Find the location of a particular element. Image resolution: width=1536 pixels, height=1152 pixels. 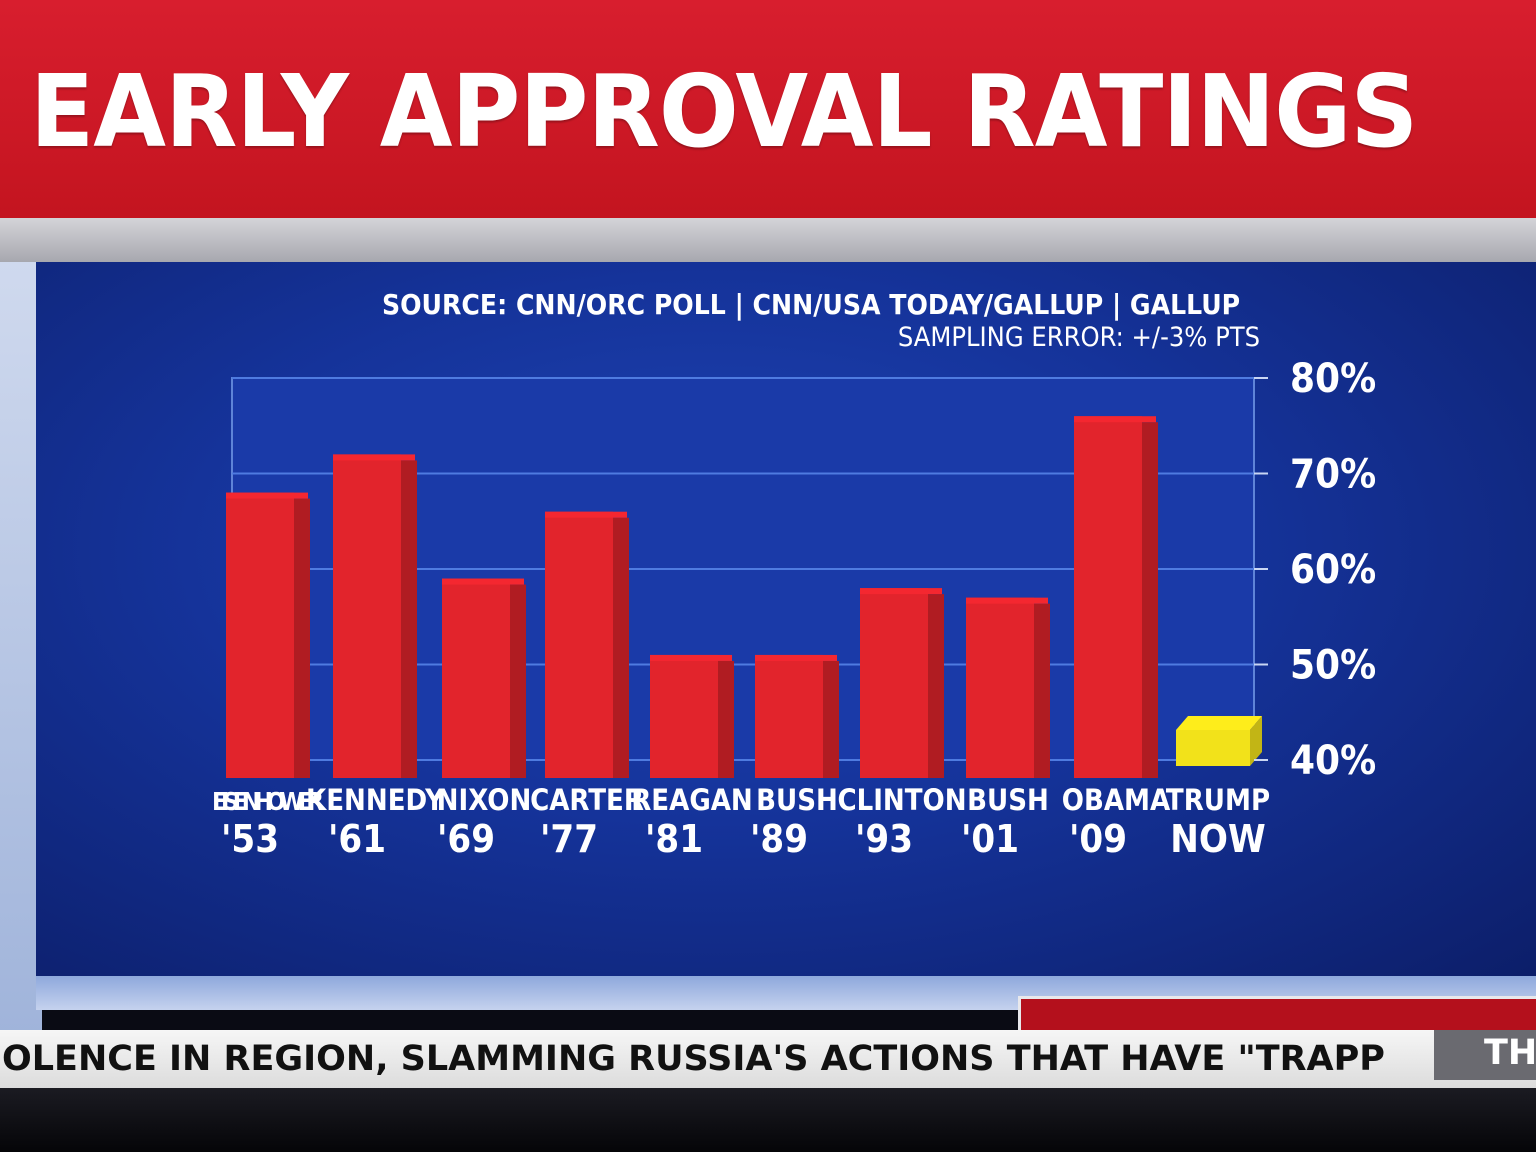

ticker-next-box is located at coordinates (1485, 1055).